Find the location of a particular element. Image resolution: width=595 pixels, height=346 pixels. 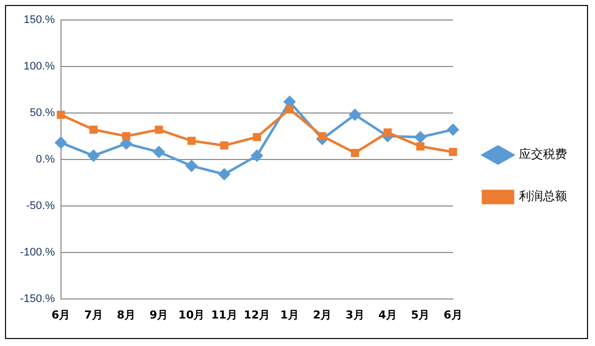

x-tick-label: 5月 is located at coordinates (420, 315).